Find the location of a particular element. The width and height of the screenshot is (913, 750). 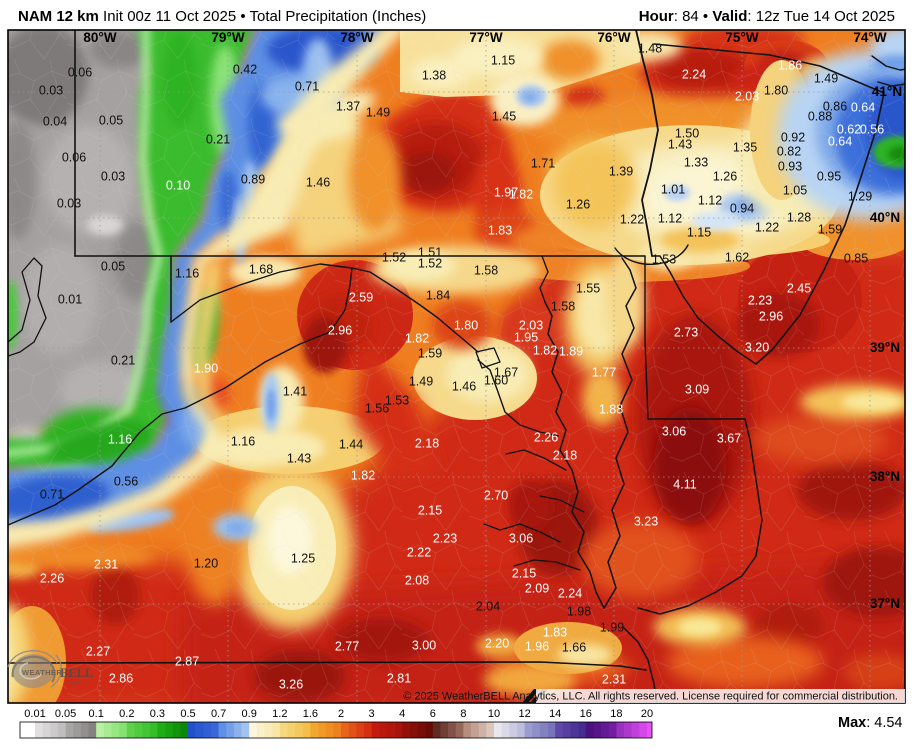

svg-text: 37°N is located at coordinates (885, 603).